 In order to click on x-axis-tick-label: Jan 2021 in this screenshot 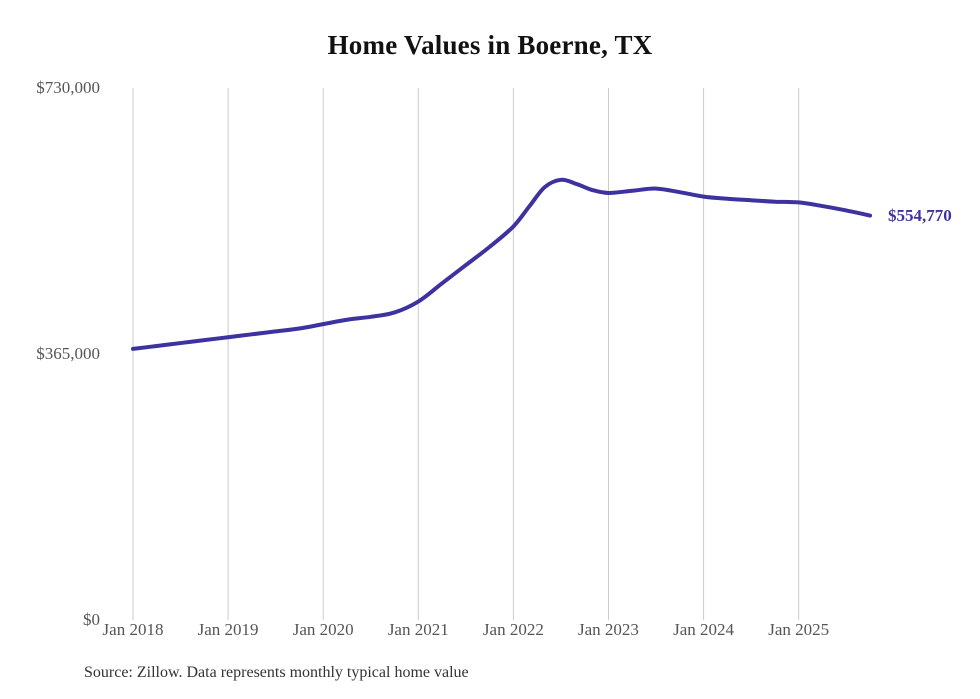, I will do `click(418, 629)`.